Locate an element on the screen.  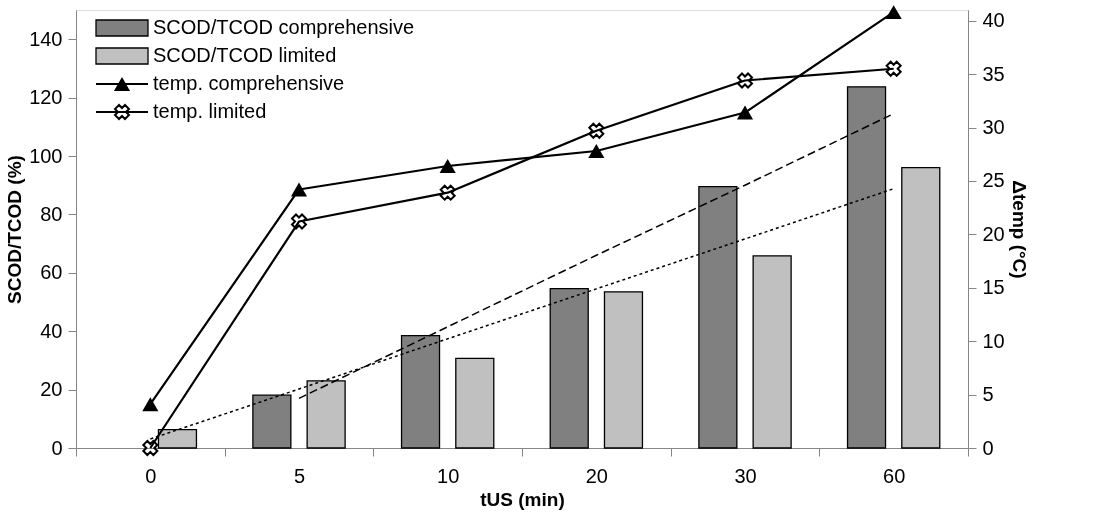
y-tick-label: 20 is located at coordinates (51, 389).